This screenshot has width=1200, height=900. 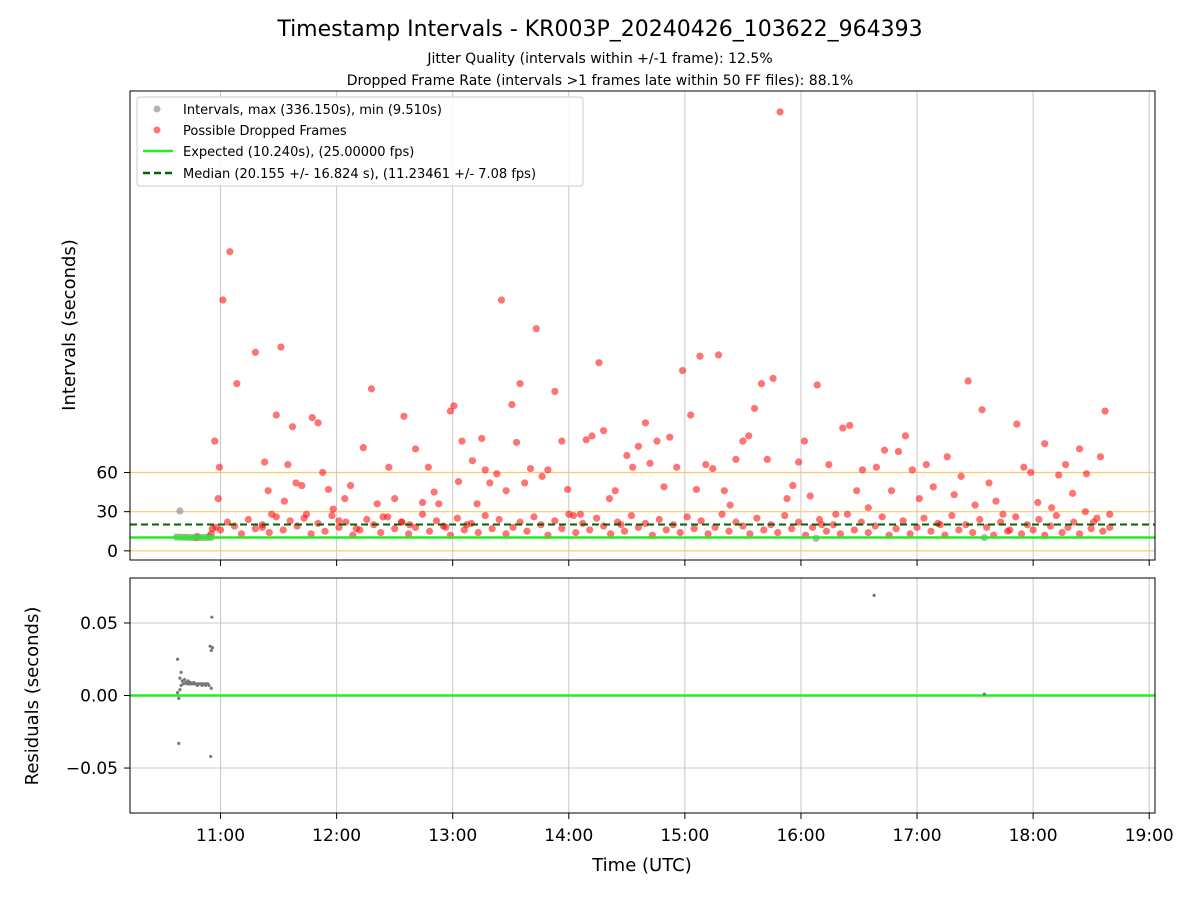 What do you see at coordinates (32, 696) in the screenshot?
I see `residuals-y-label: Residuals (seconds)` at bounding box center [32, 696].